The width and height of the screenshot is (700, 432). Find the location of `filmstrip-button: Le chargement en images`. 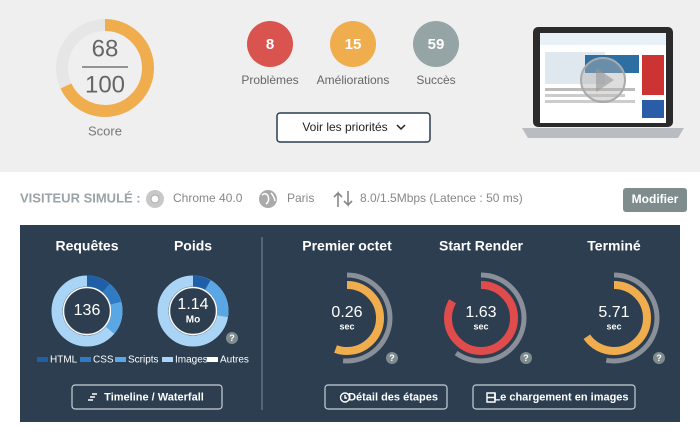

filmstrip-button: Le chargement en images is located at coordinates (554, 397).